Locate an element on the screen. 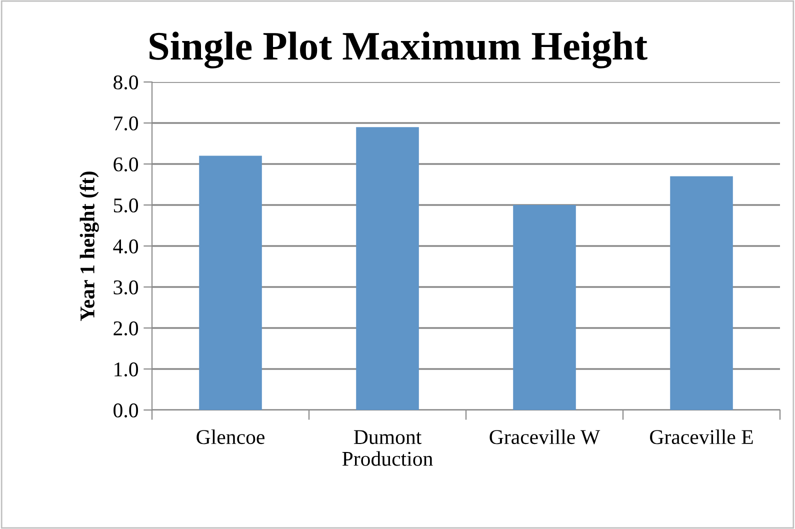 The width and height of the screenshot is (795, 529). y-axis-title: Year 1 height (ft) is located at coordinates (89, 246).